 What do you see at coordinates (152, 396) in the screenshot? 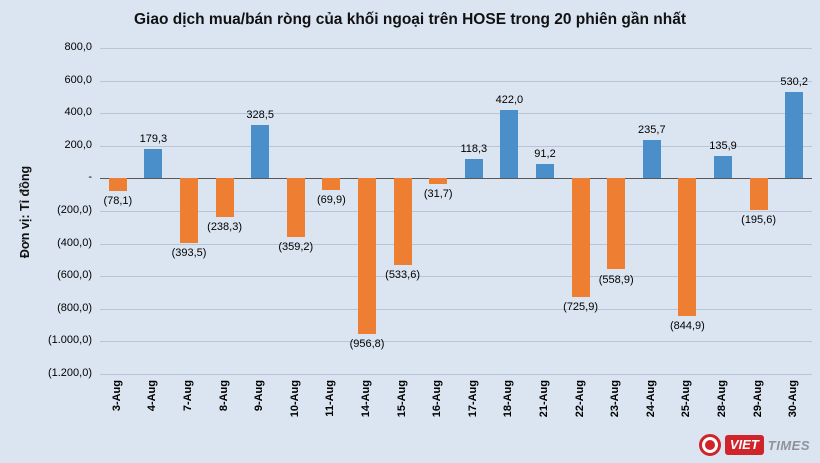
I see `x-axis-label-4-Aug: 4-Aug` at bounding box center [152, 396].